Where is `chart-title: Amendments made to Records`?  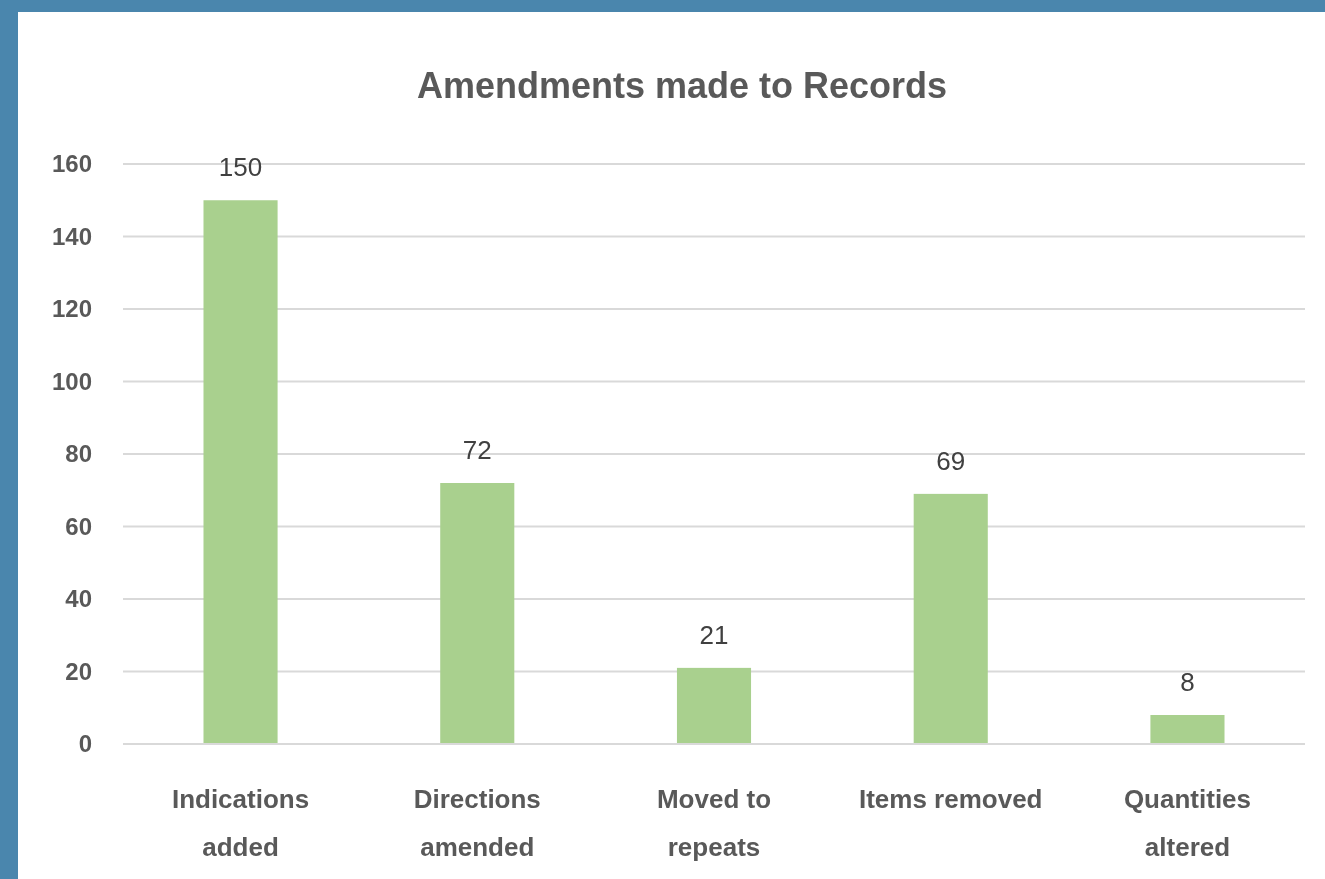 chart-title: Amendments made to Records is located at coordinates (682, 85).